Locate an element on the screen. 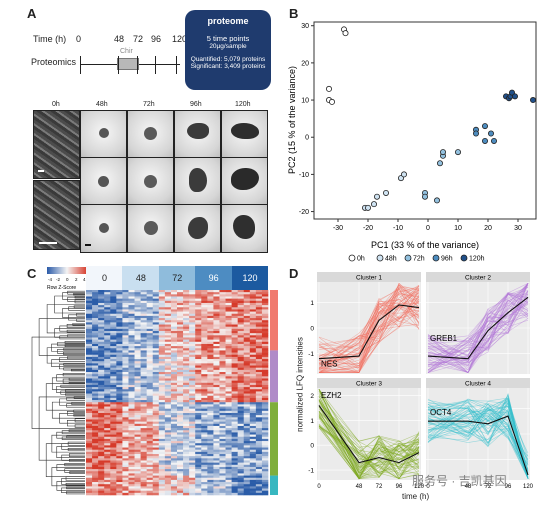  pca-point-48h is located at coordinates (404, 174).